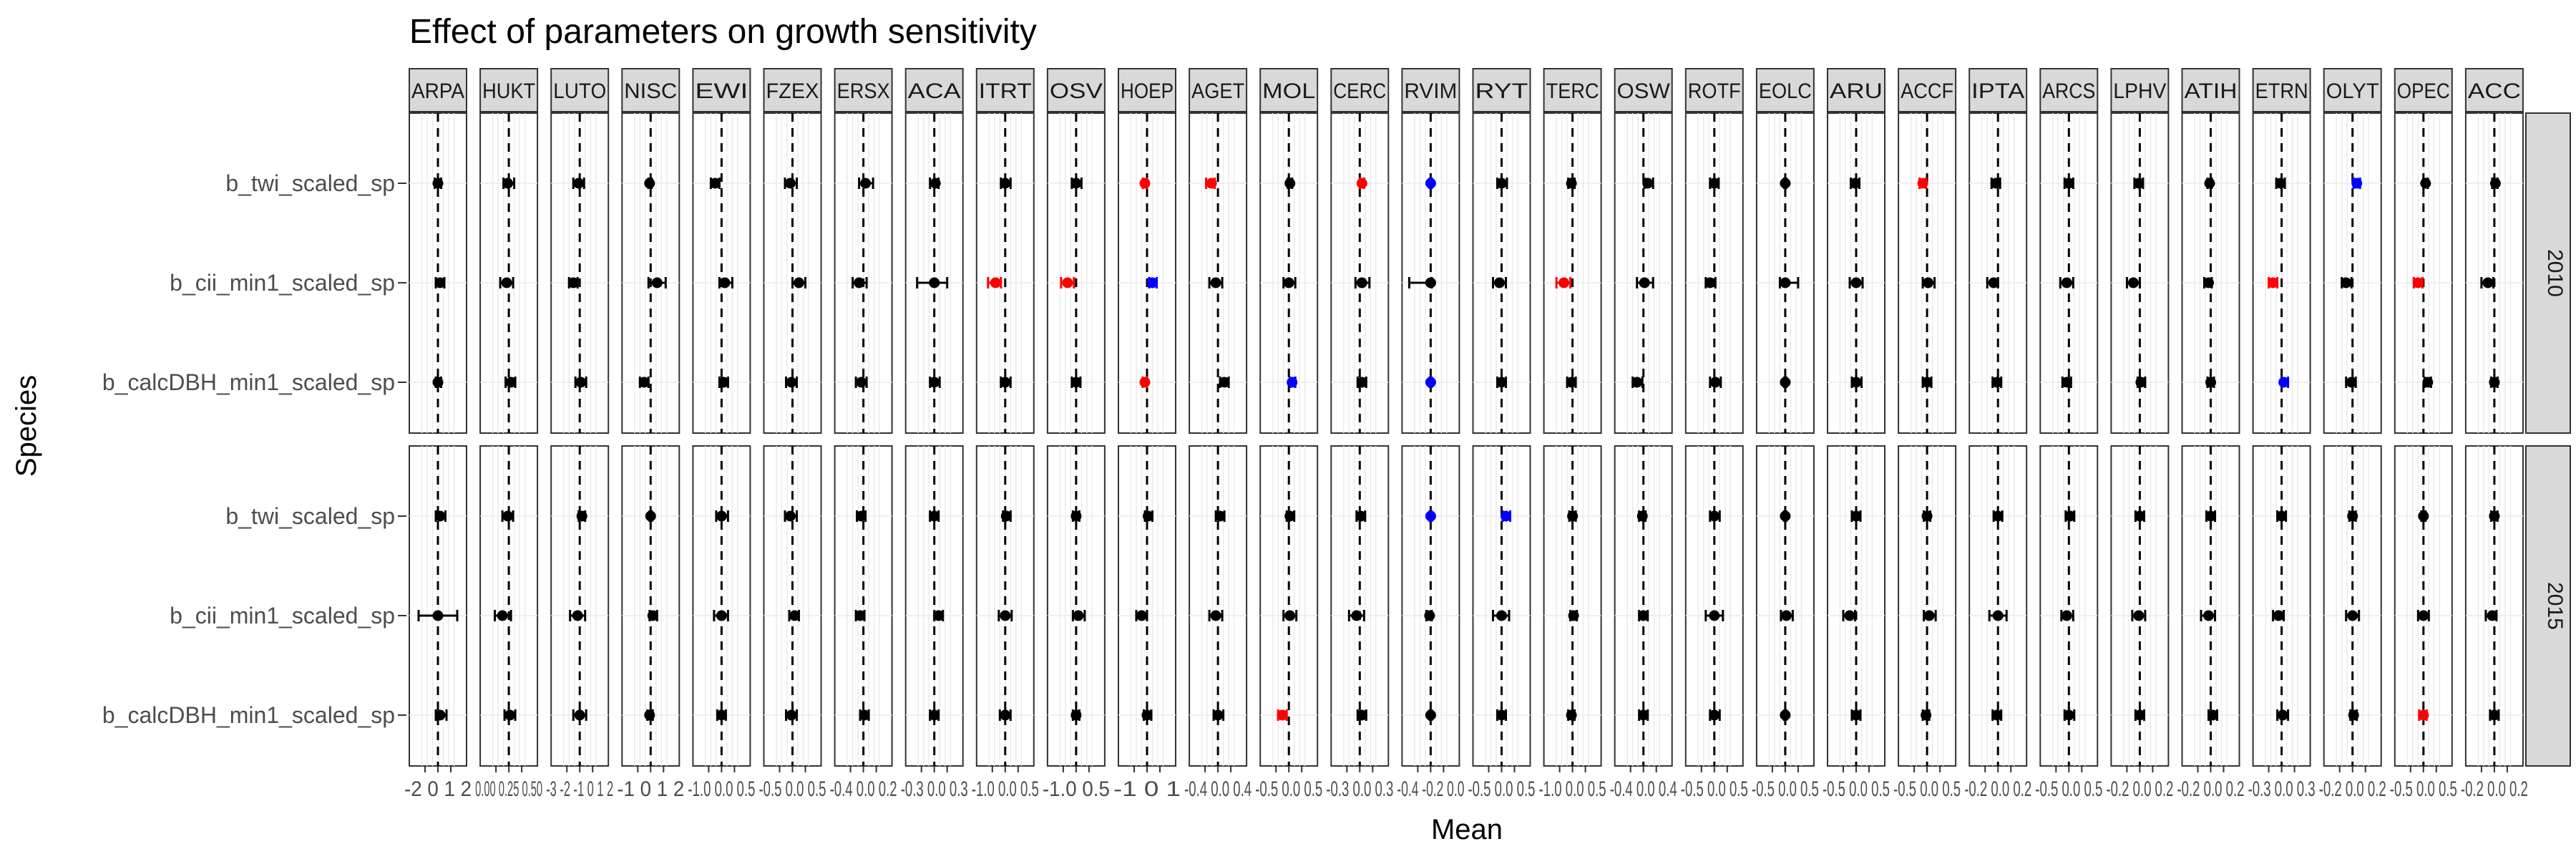  I want to click on species-strip-label: NISC, so click(650, 91).